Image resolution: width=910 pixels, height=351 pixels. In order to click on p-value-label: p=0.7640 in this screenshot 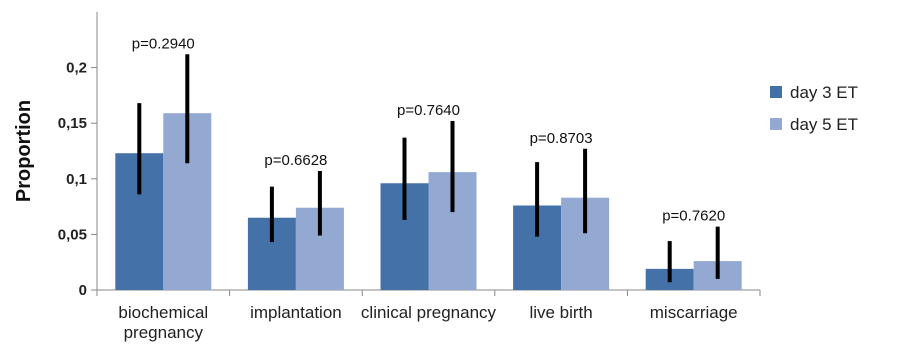, I will do `click(428, 110)`.